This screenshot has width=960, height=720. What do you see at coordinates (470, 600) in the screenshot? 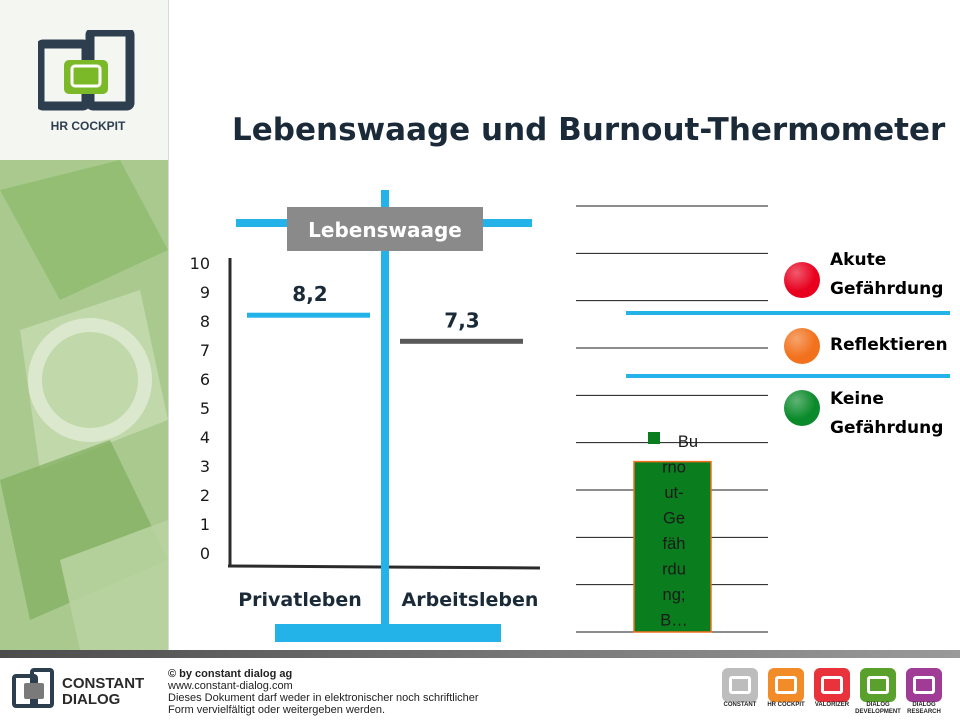
I see `category-label-arbeitsleben: Arbeitsleben` at bounding box center [470, 600].